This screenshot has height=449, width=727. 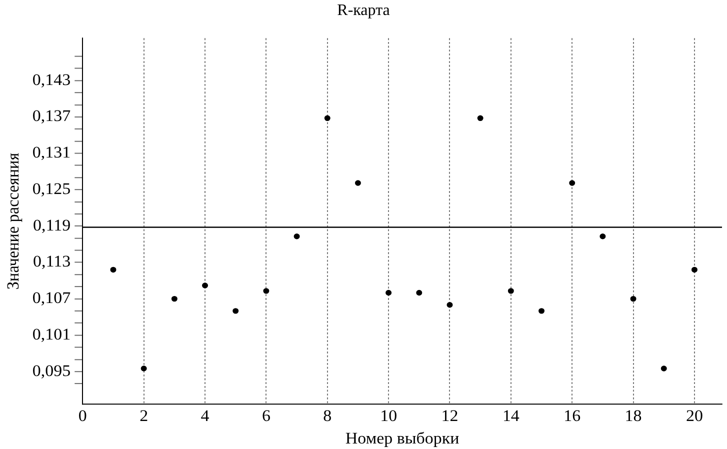 What do you see at coordinates (52, 261) in the screenshot?
I see `y-tick-label: 0,113` at bounding box center [52, 261].